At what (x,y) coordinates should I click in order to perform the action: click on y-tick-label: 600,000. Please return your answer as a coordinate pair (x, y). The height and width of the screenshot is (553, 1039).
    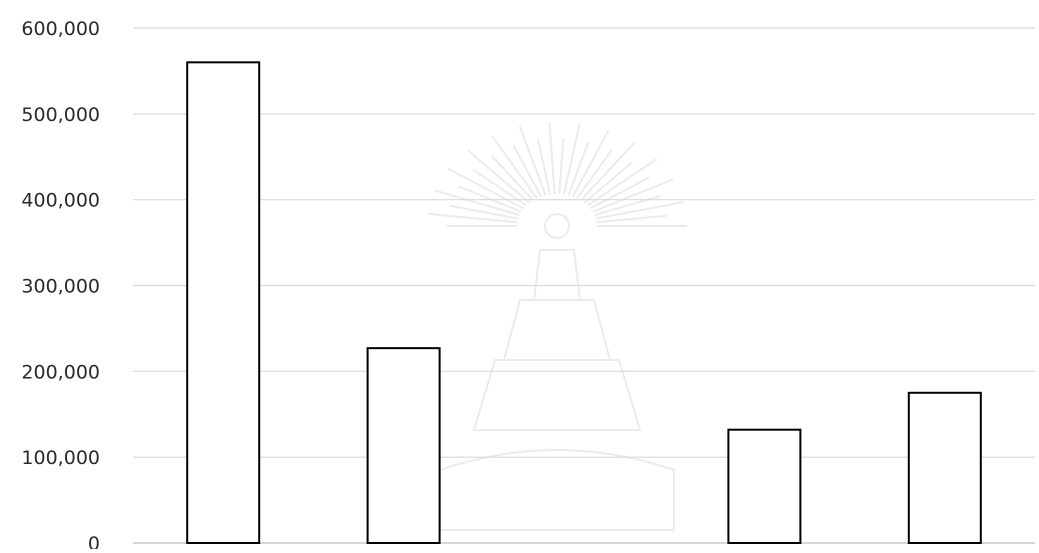
    Looking at the image, I should click on (60, 29).